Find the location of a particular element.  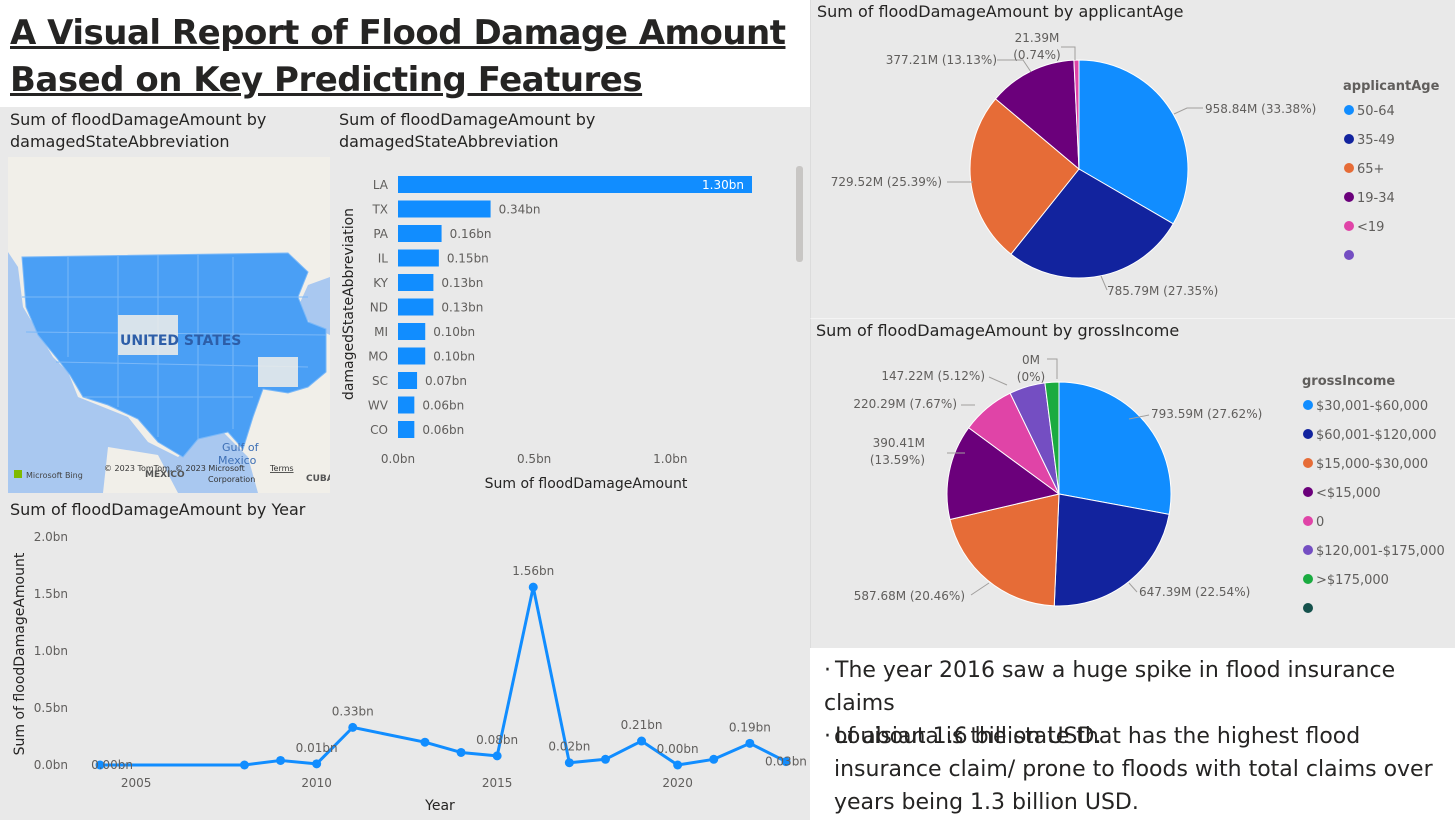

map-copyright-1: © 2023 TomTom, © 2023 Microsoft is located at coordinates (174, 468).